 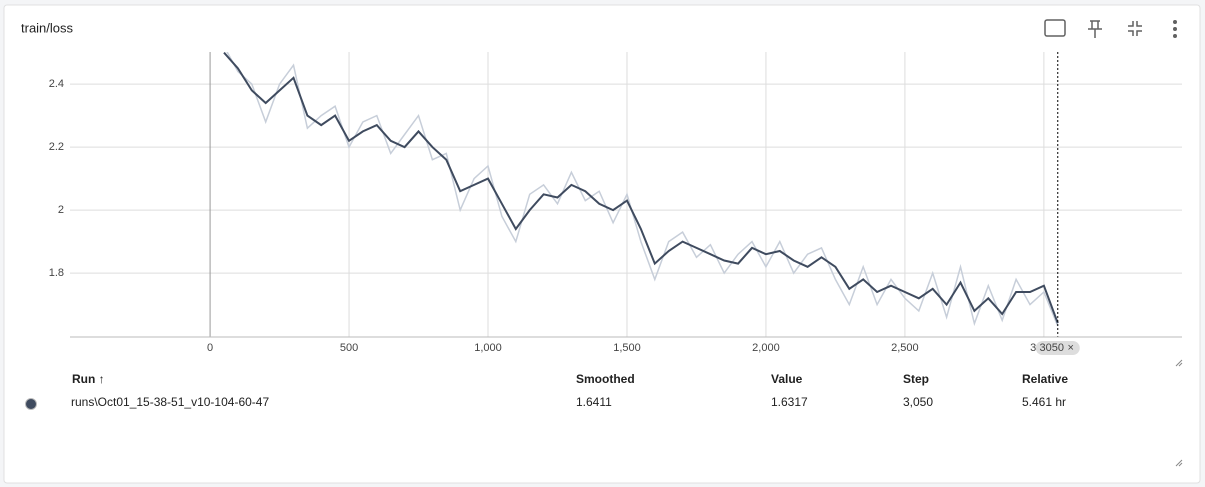 I want to click on x-tick-label: 2,000, so click(x=766, y=348).